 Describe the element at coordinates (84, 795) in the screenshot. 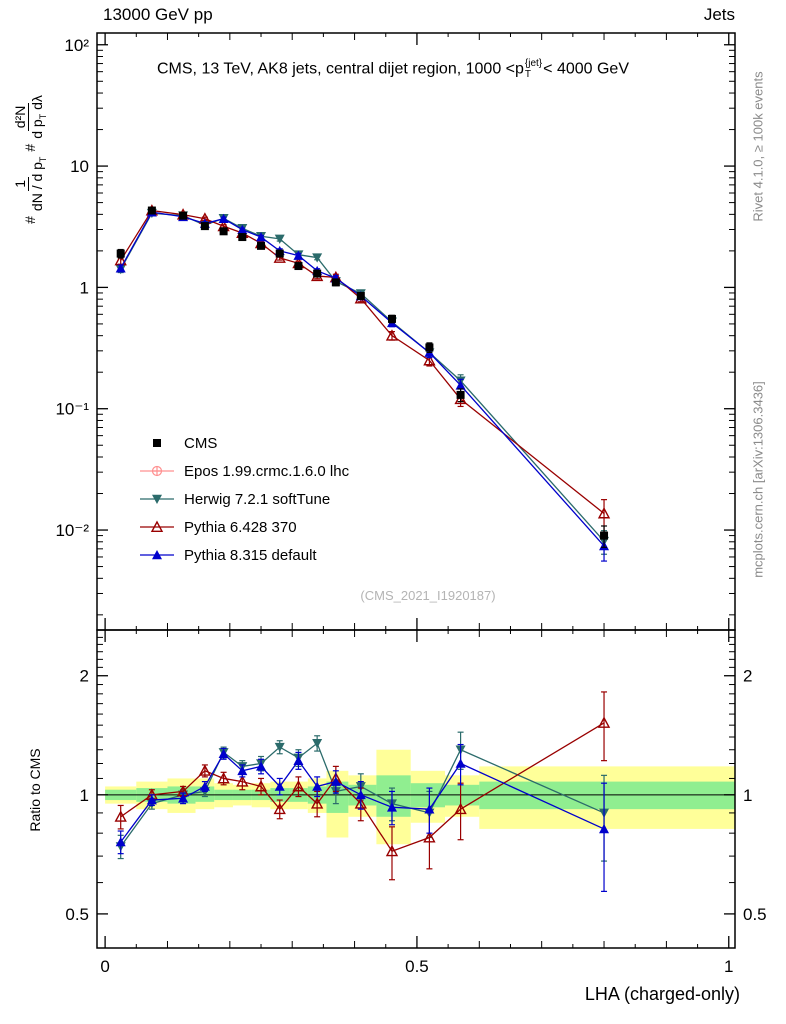

I see `ratio-y-tick-label-left: 1` at that location.